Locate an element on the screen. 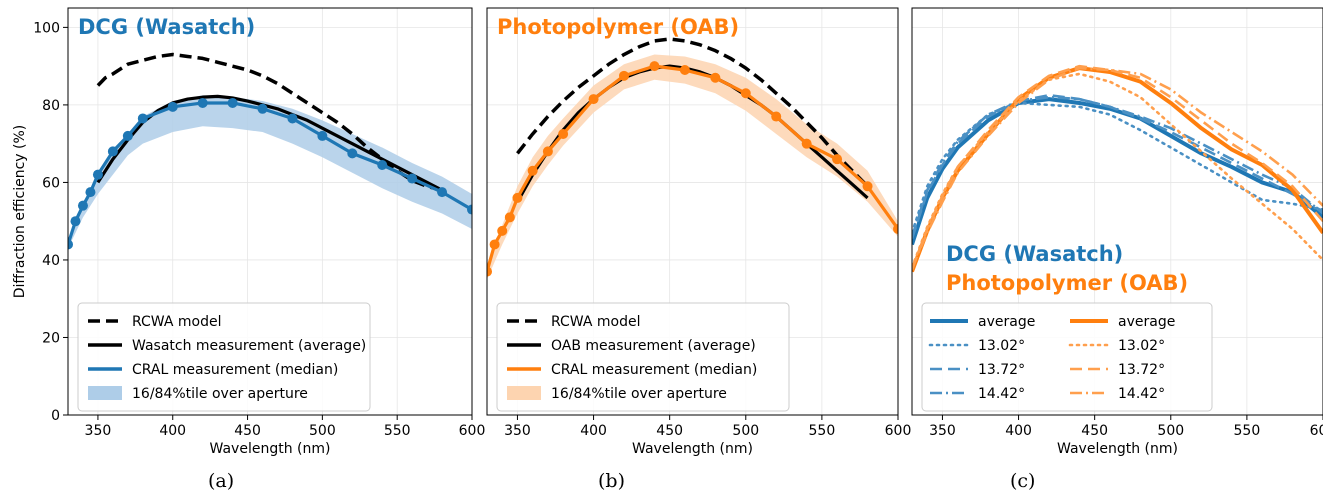 The height and width of the screenshot is (501, 1323). annotation-oab: Photopolymer (OAB) is located at coordinates (1067, 283).